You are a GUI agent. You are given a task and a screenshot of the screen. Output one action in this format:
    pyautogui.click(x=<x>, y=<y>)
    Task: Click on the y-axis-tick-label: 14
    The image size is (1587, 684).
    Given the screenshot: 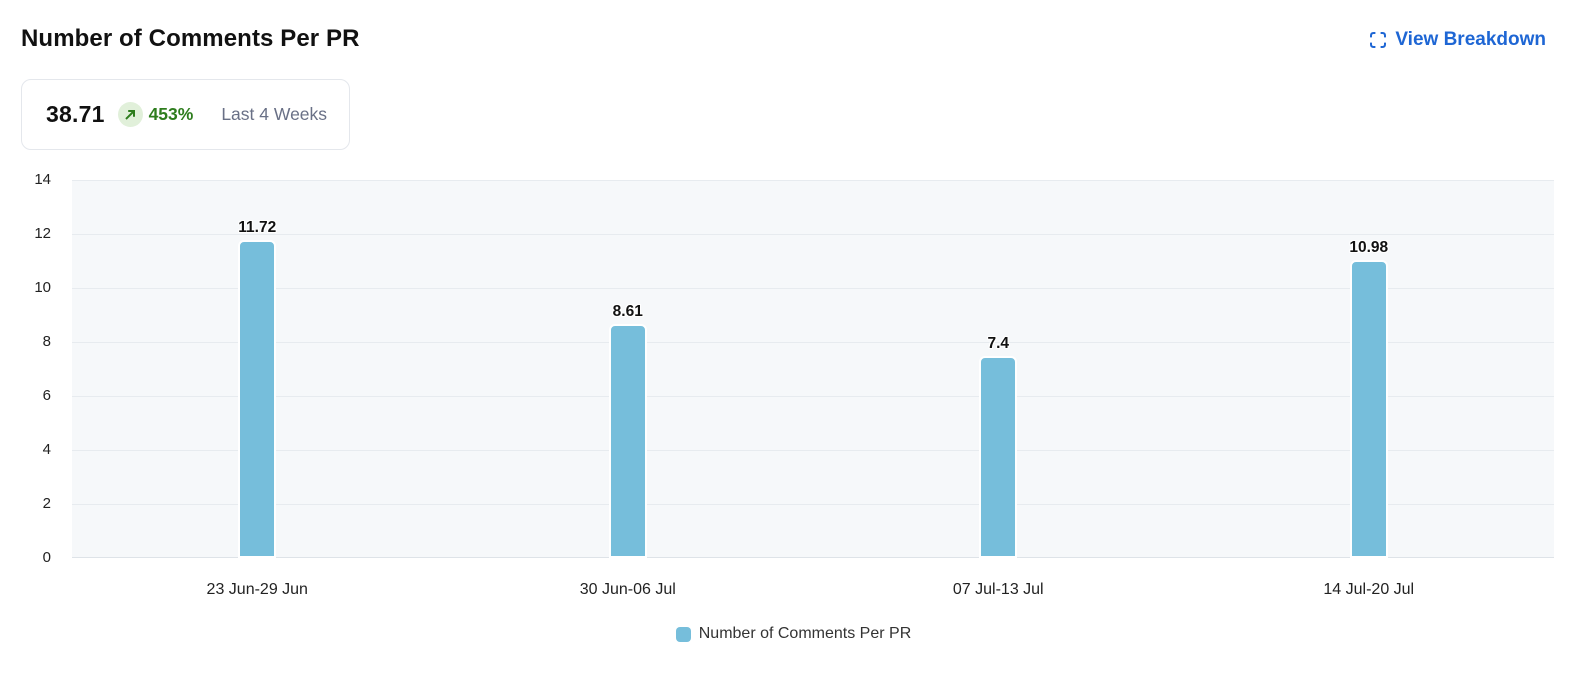 What is the action you would take?
    pyautogui.click(x=42, y=179)
    